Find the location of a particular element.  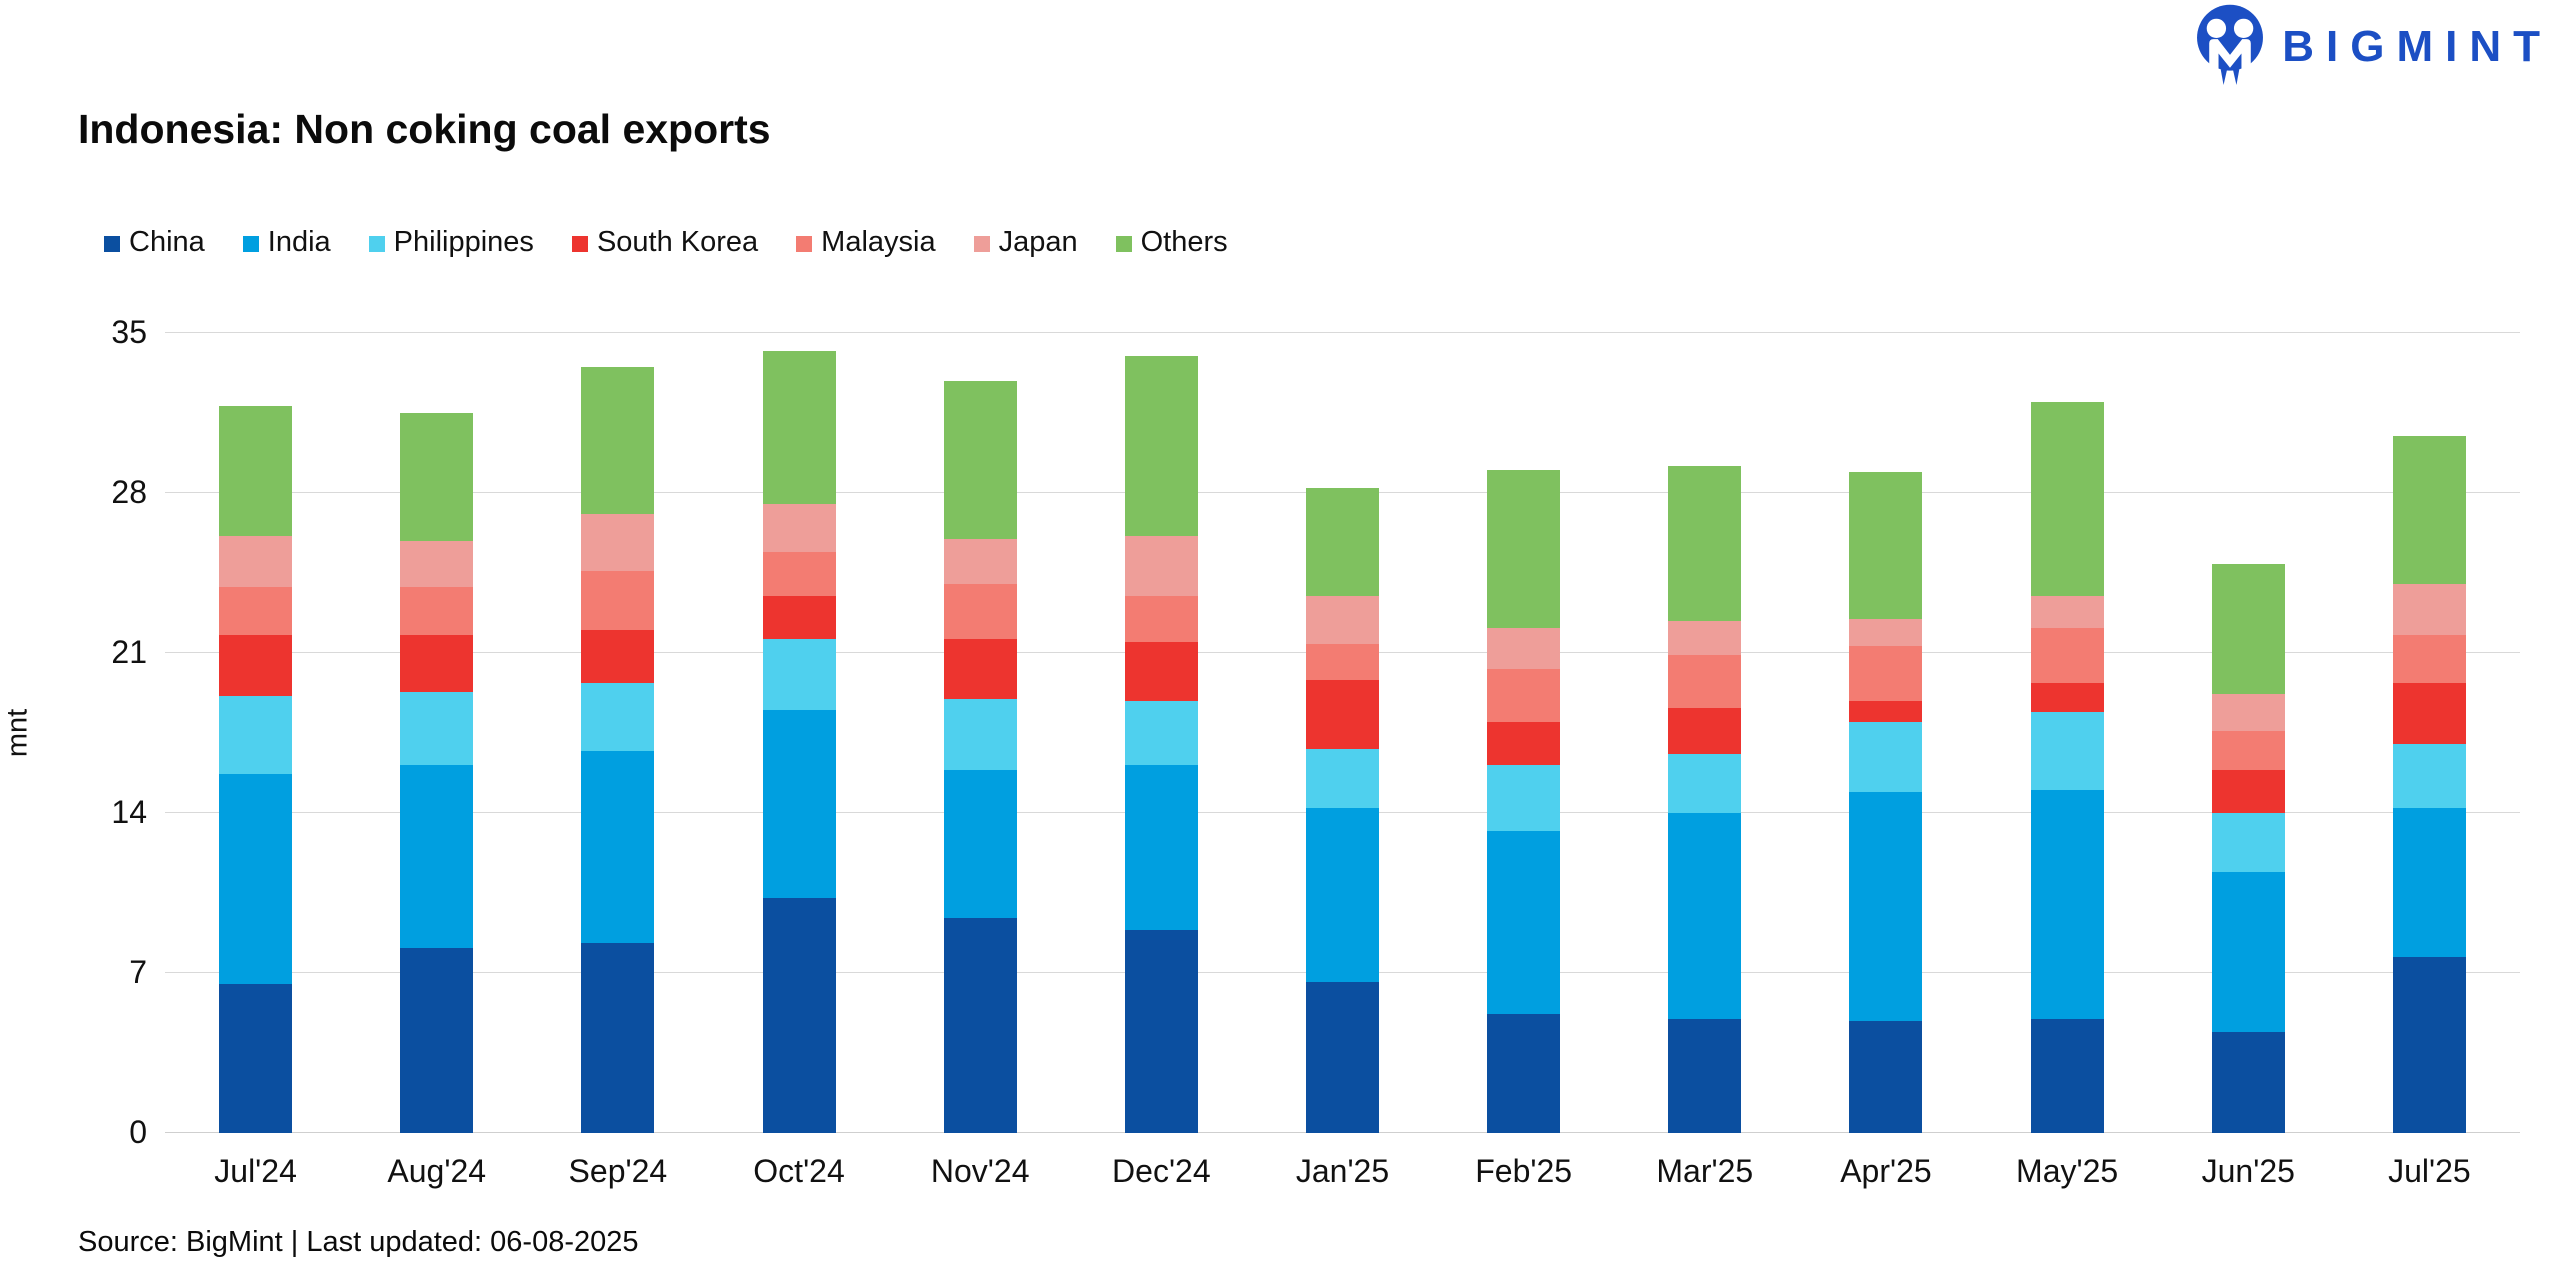

x-tick-label-Nov-24: Nov'24 is located at coordinates (980, 1171).